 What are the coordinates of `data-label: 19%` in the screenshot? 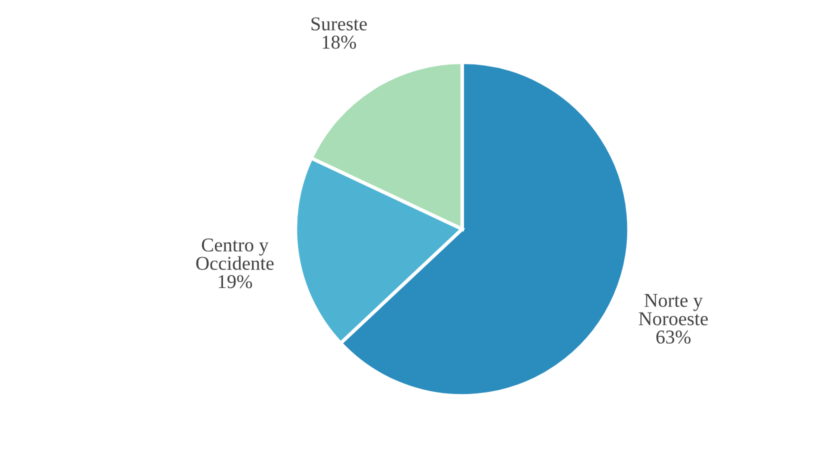 It's located at (235, 281).